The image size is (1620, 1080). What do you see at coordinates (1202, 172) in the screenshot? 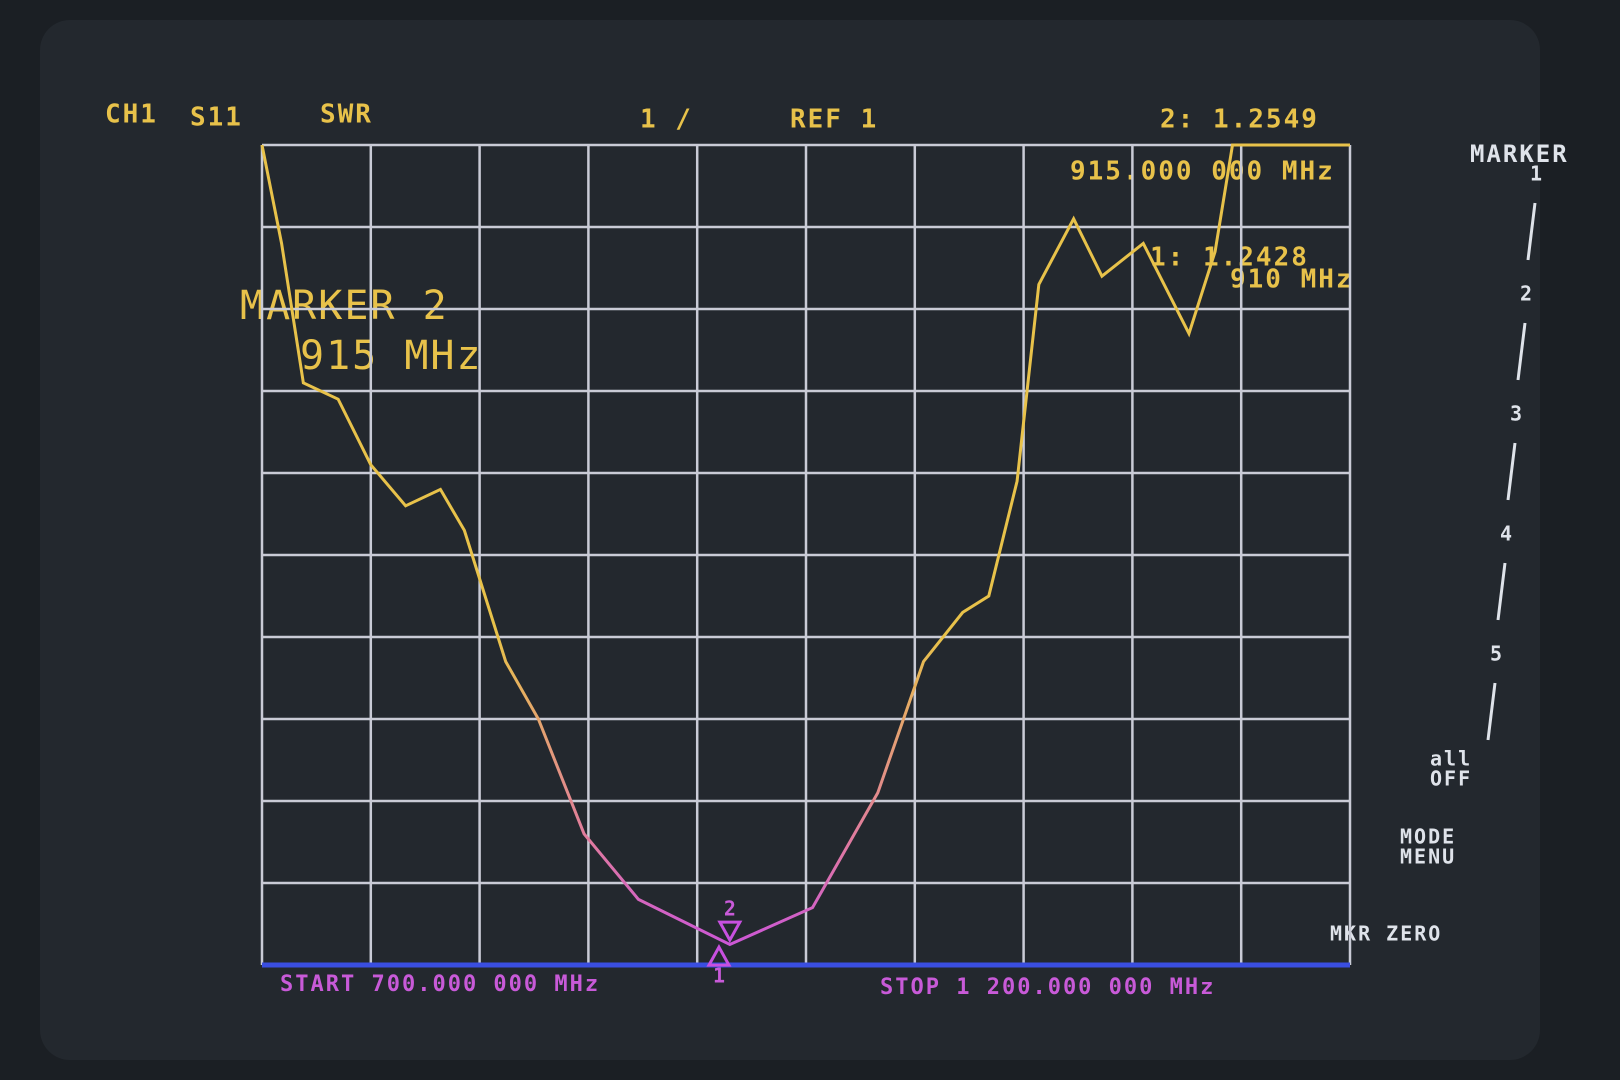
I see `marker-freq: 915.000 000 MHz` at bounding box center [1202, 172].